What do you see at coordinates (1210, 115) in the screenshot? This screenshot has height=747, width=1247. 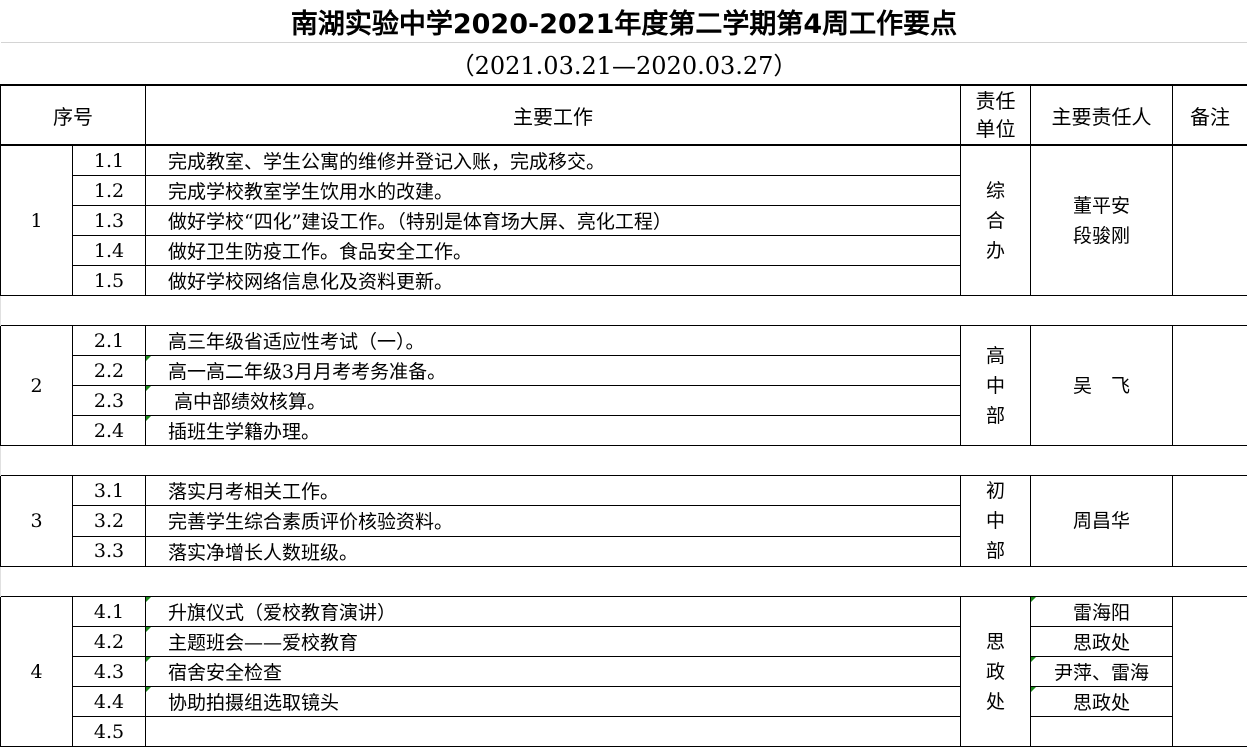 I see `header-remark: 备注` at bounding box center [1210, 115].